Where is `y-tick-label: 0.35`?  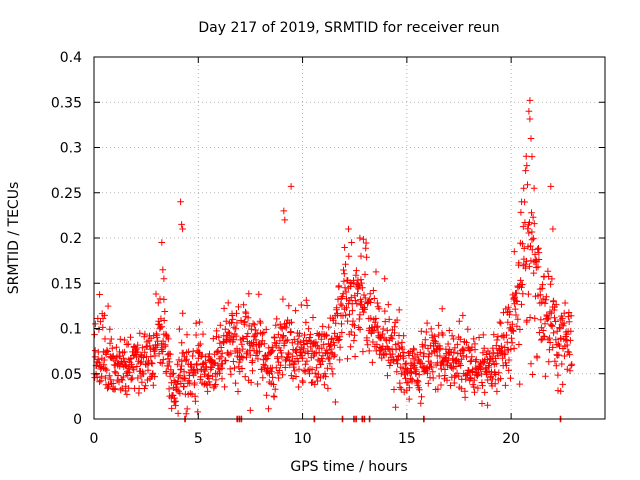
y-tick-label: 0.35 is located at coordinates (66, 103).